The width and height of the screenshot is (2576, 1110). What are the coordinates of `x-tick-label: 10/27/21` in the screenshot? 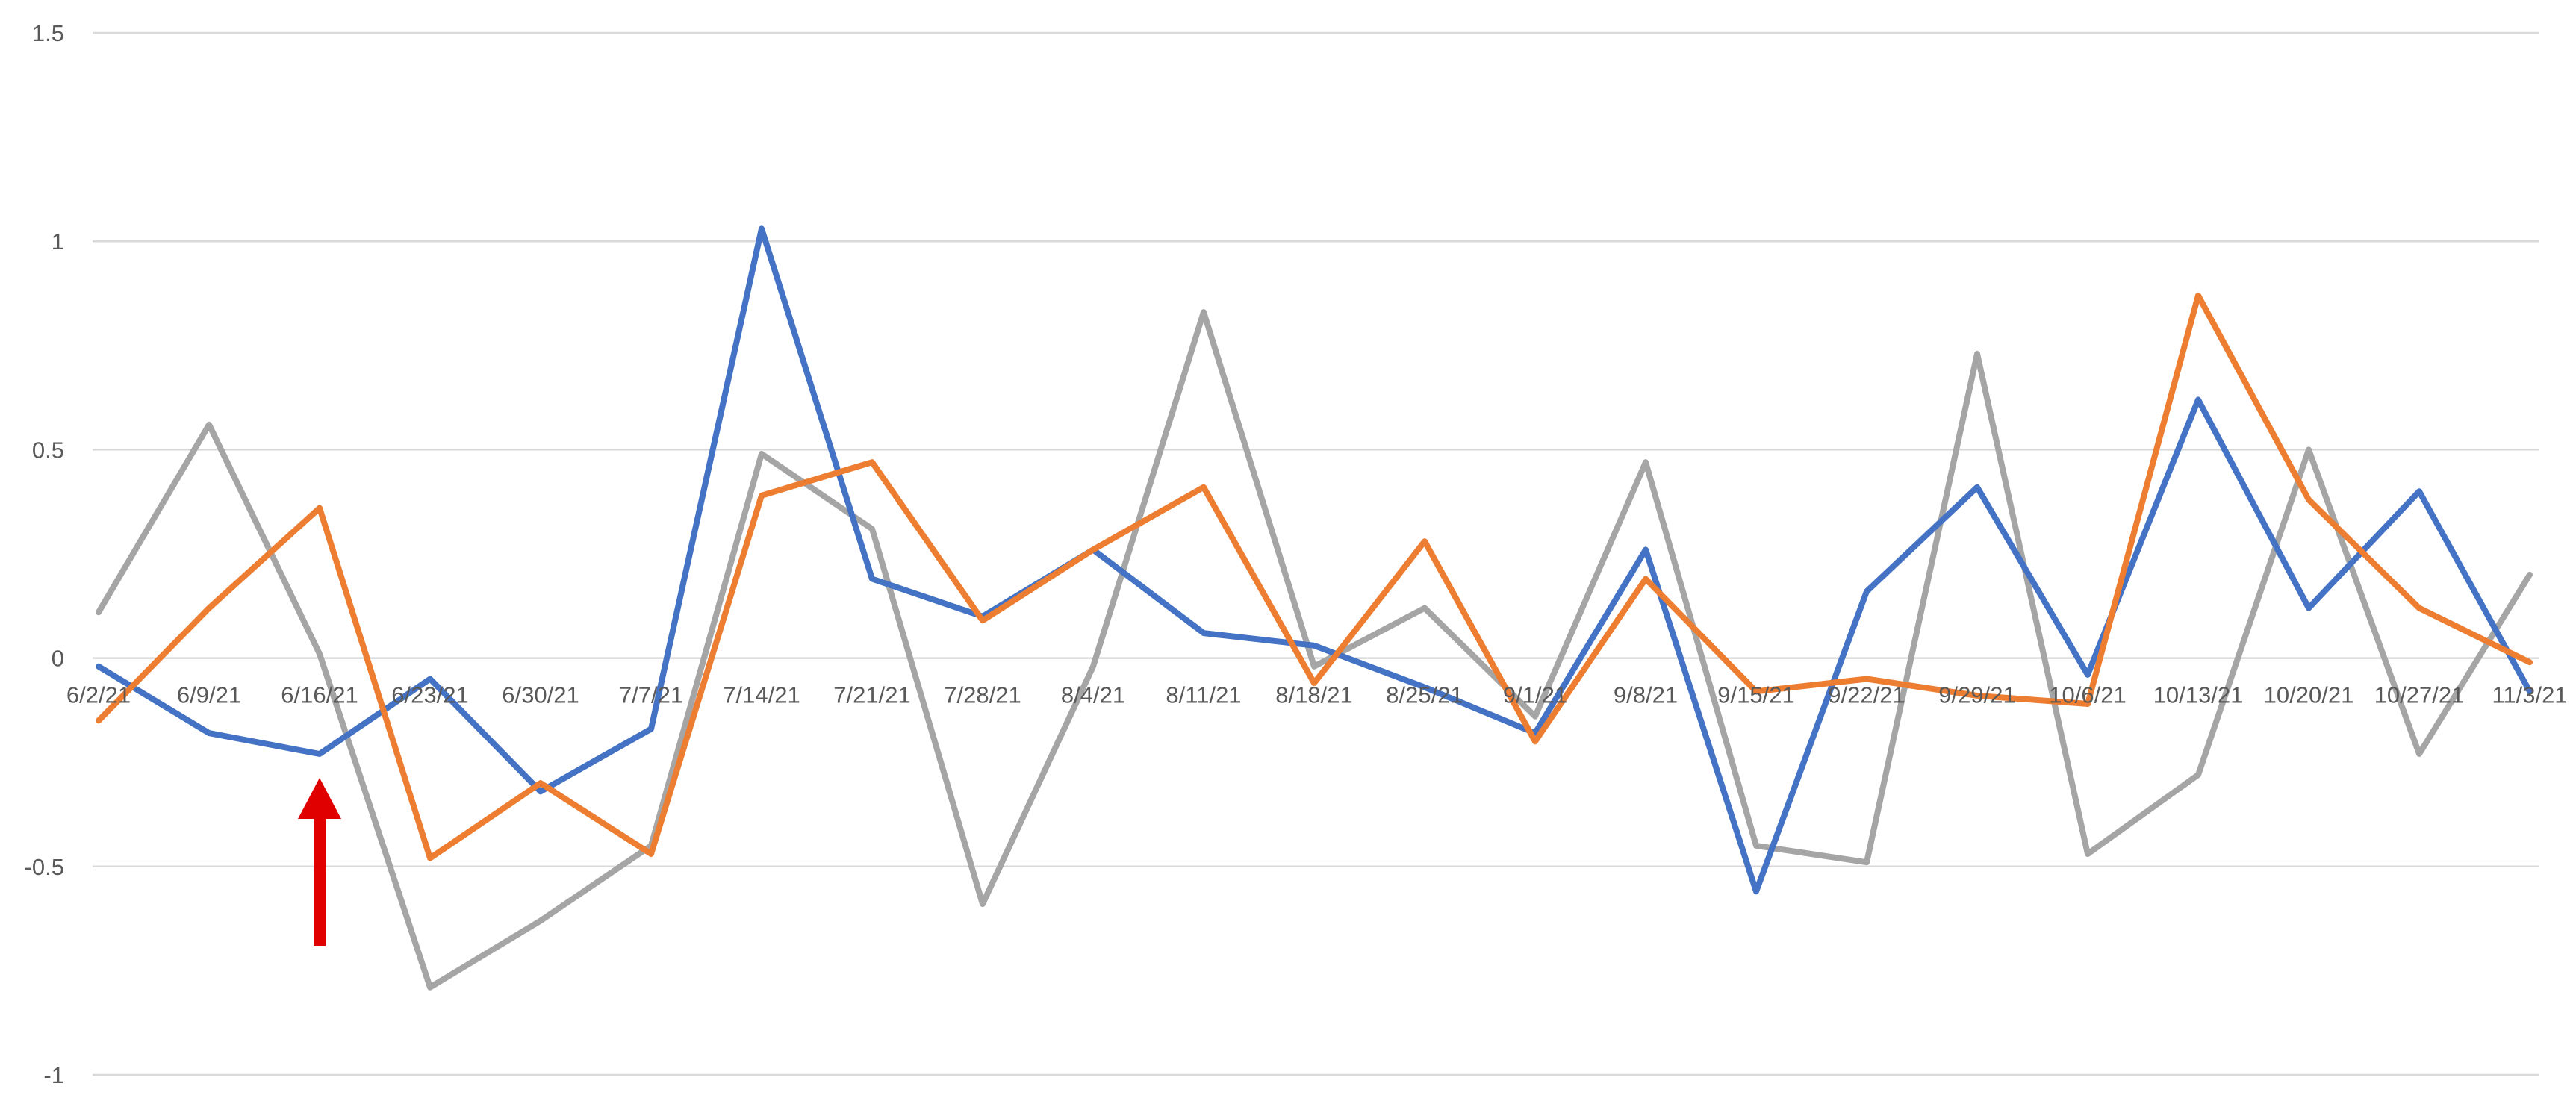 It's located at (2419, 695).